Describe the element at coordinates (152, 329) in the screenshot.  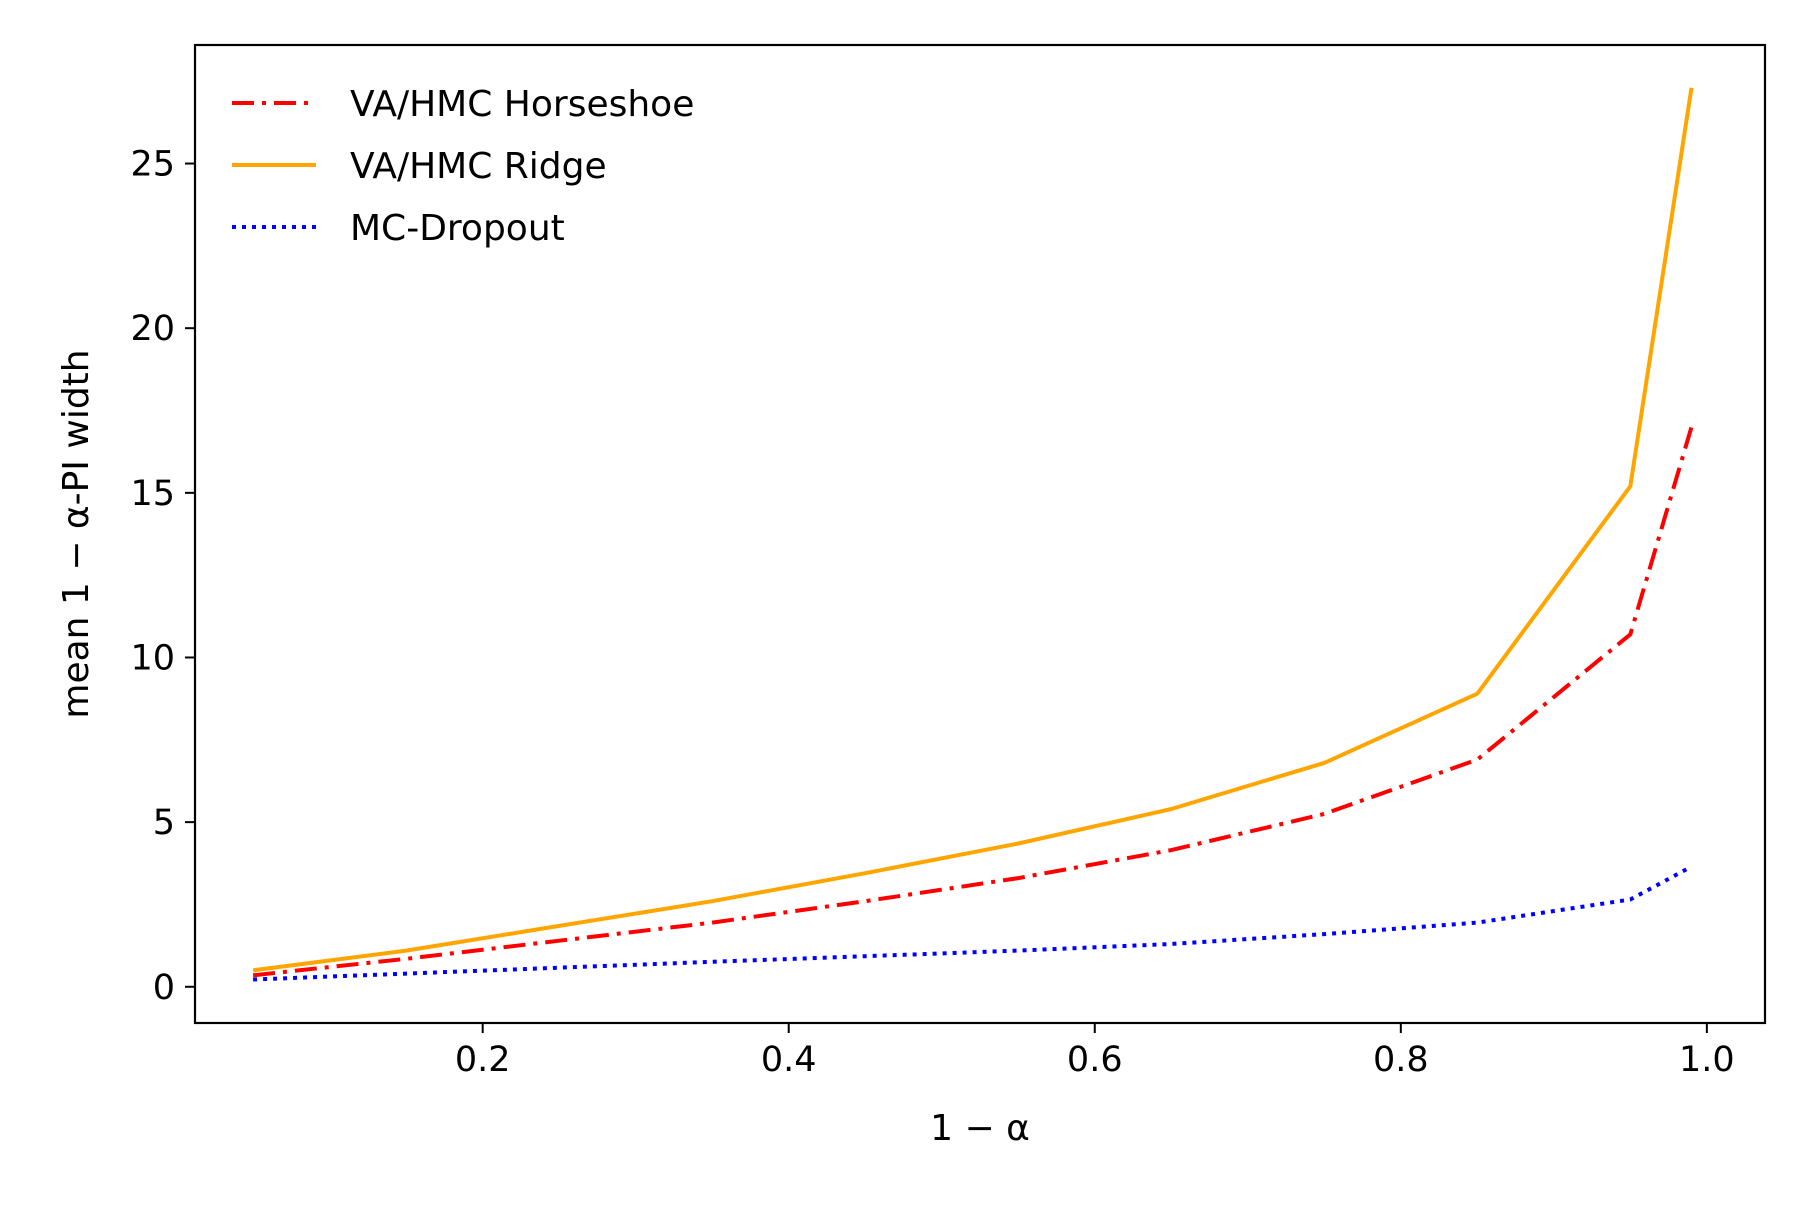
I see `y-tick-label: 20` at that location.